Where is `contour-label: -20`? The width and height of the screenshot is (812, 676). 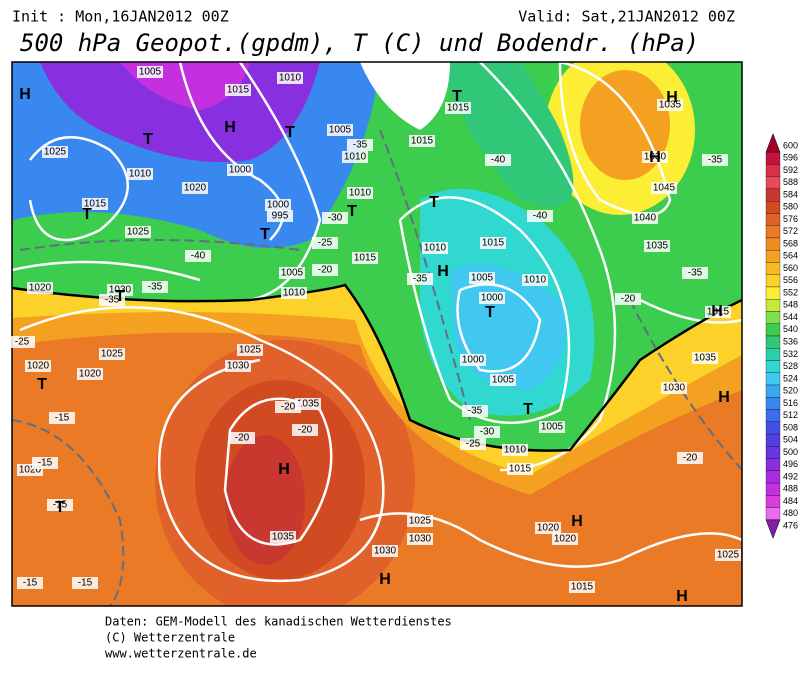
contour-label: -20 is located at coordinates (628, 299).